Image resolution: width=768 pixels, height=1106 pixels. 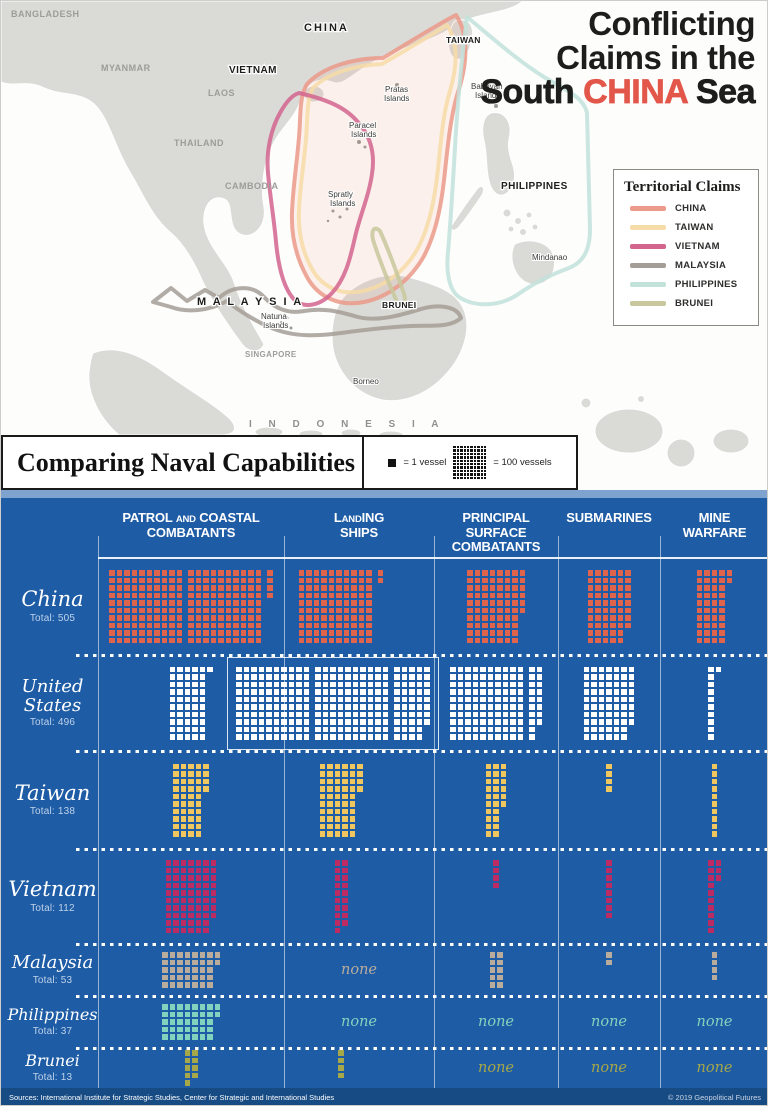 I want to click on claim-line-taiwan, so click(x=377, y=159).